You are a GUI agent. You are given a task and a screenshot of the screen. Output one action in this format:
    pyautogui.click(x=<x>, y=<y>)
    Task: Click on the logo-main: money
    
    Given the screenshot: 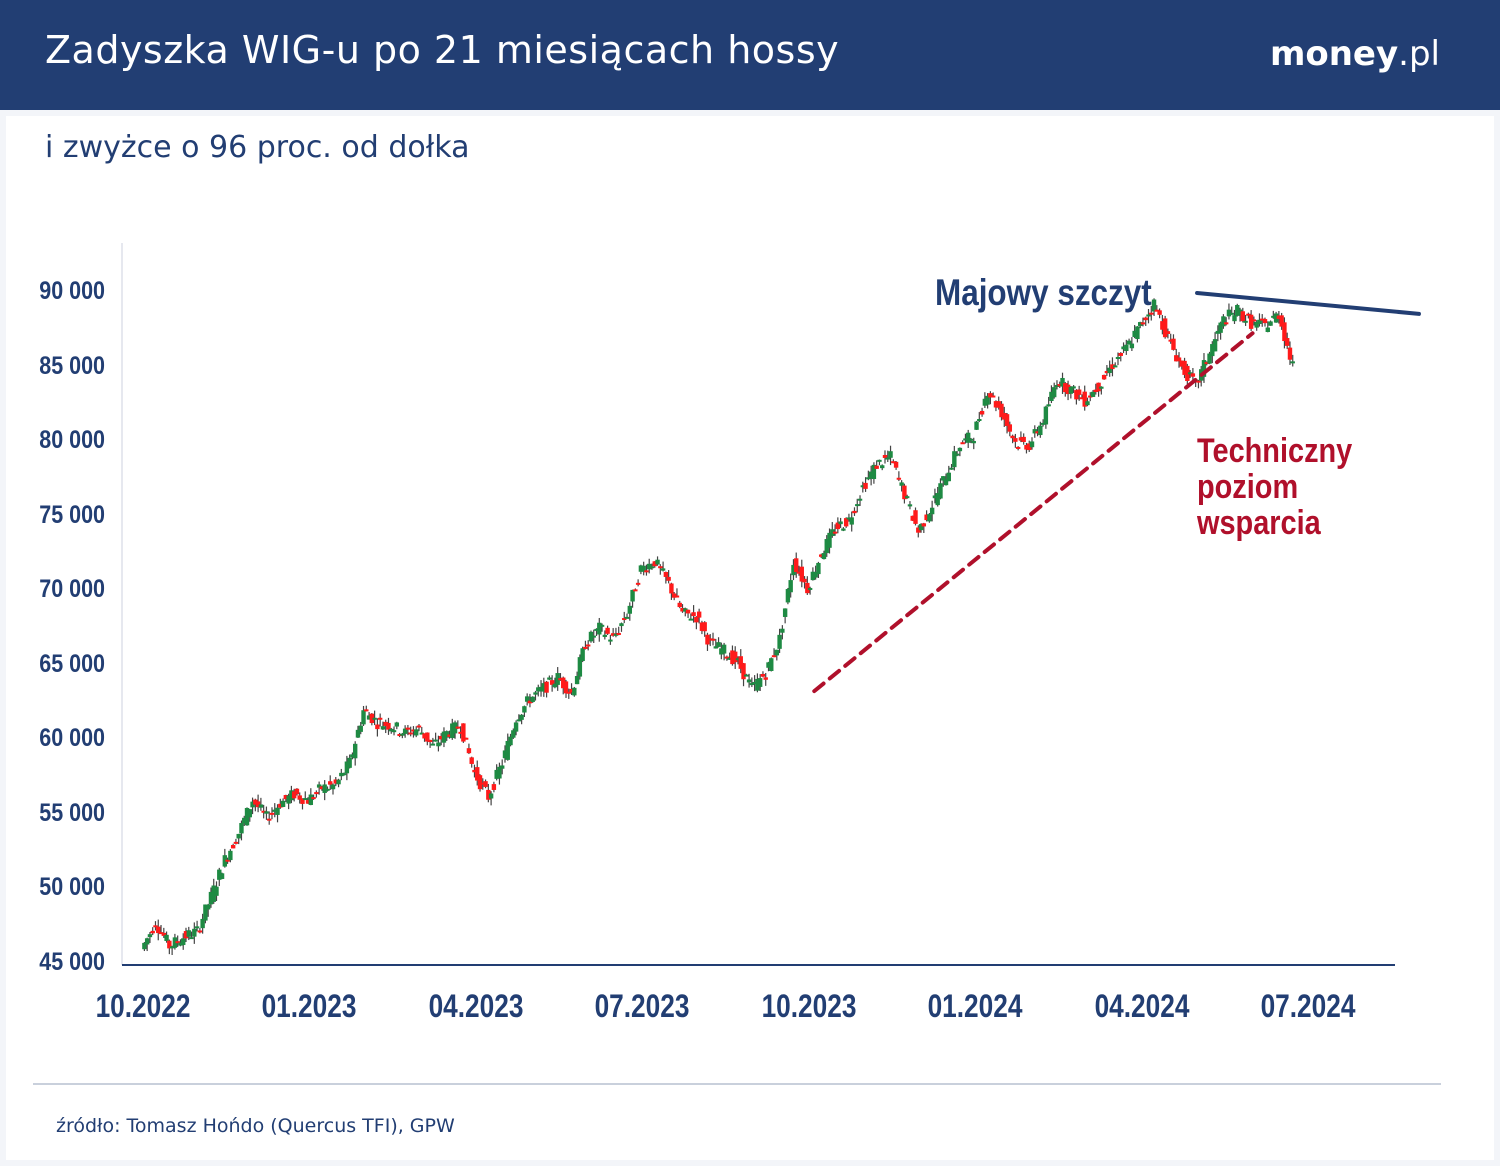 What is the action you would take?
    pyautogui.click(x=1334, y=54)
    